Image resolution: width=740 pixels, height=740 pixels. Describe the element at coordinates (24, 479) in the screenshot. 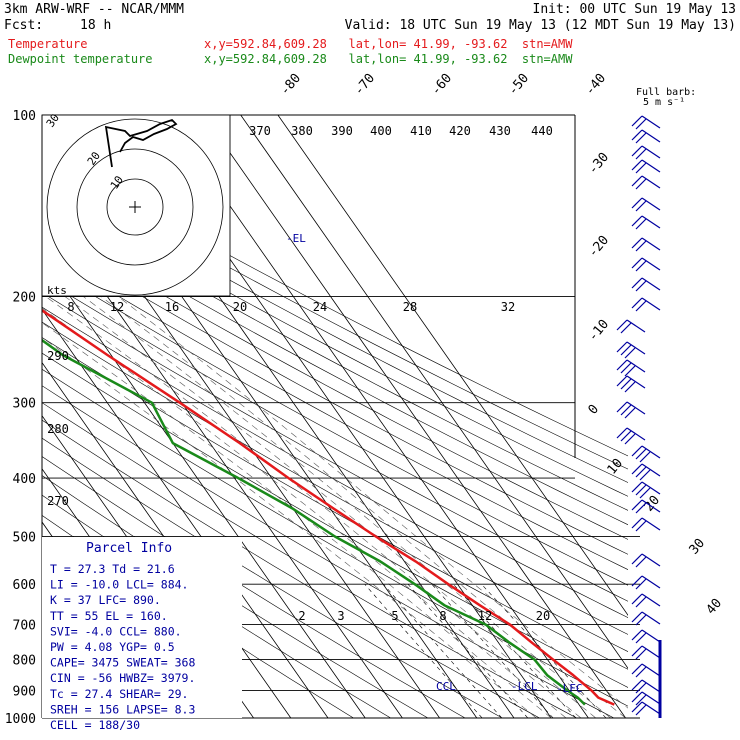

I see `pressure-label-400: 400` at that location.